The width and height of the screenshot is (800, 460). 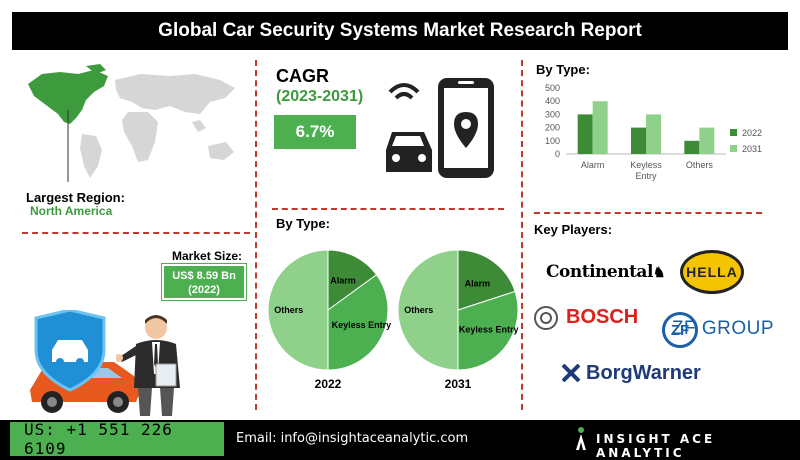 I want to click on x-tick-label: Entry, so click(x=646, y=176).